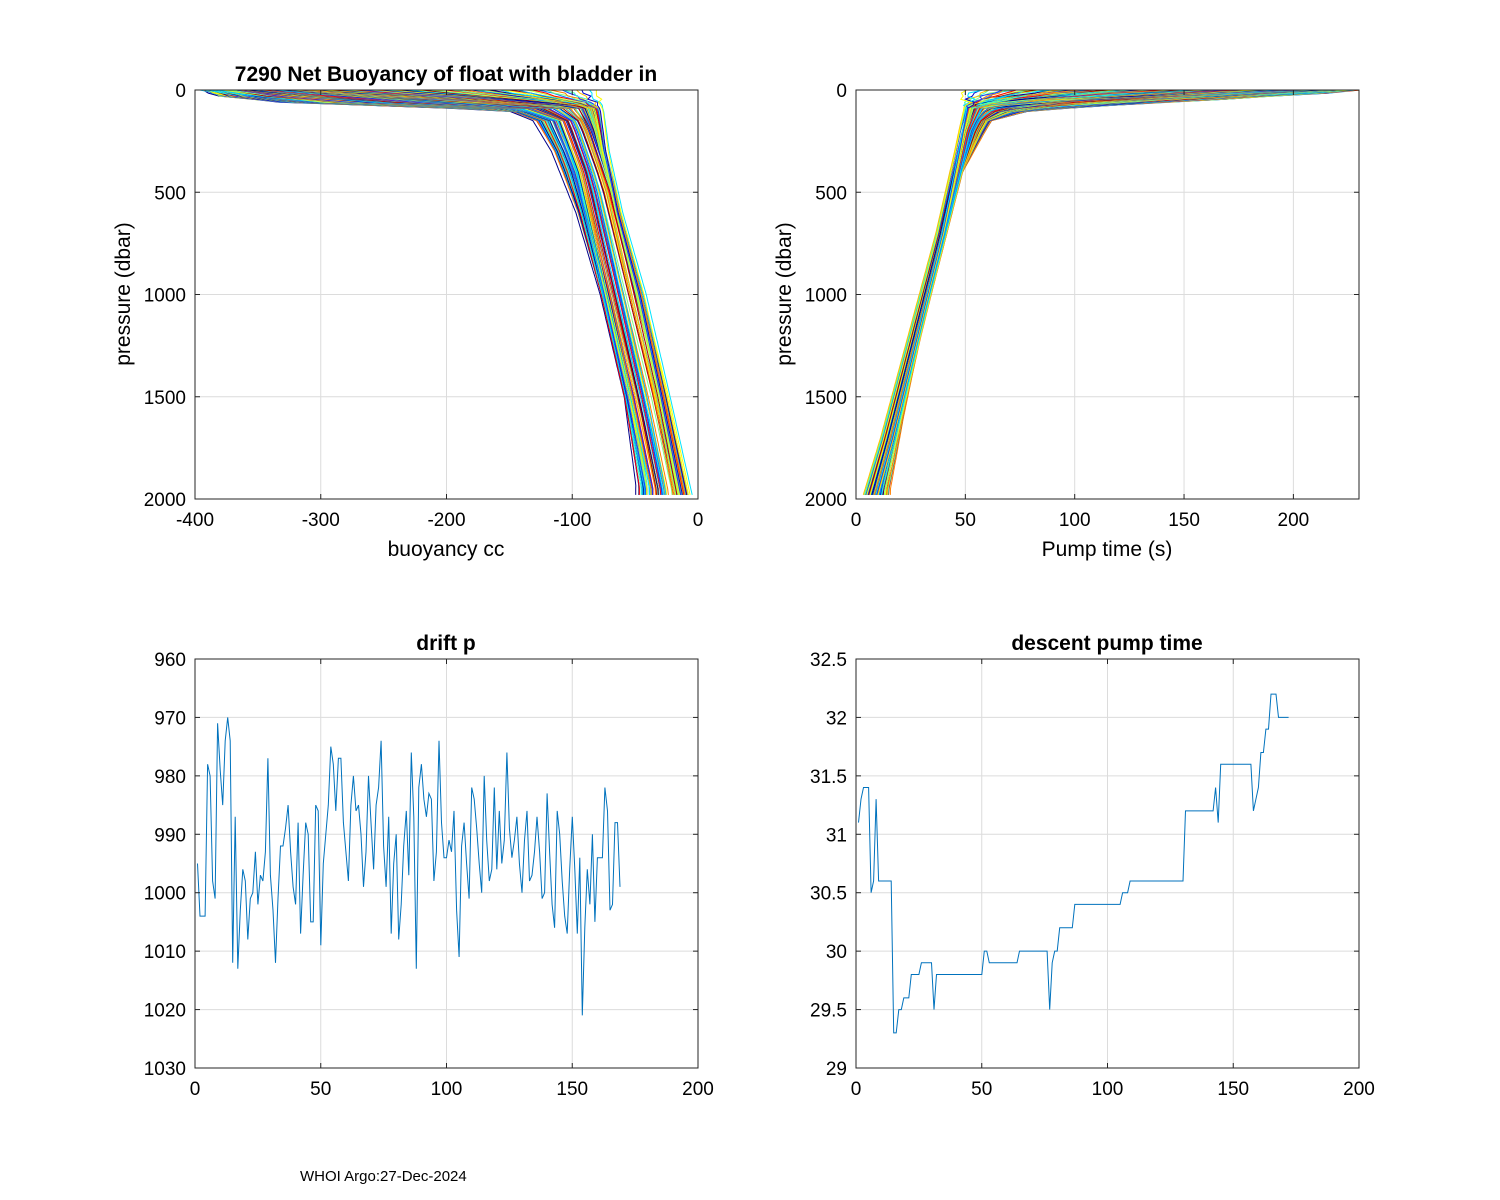  I want to click on descent-pump-time-series, so click(1073, 863).